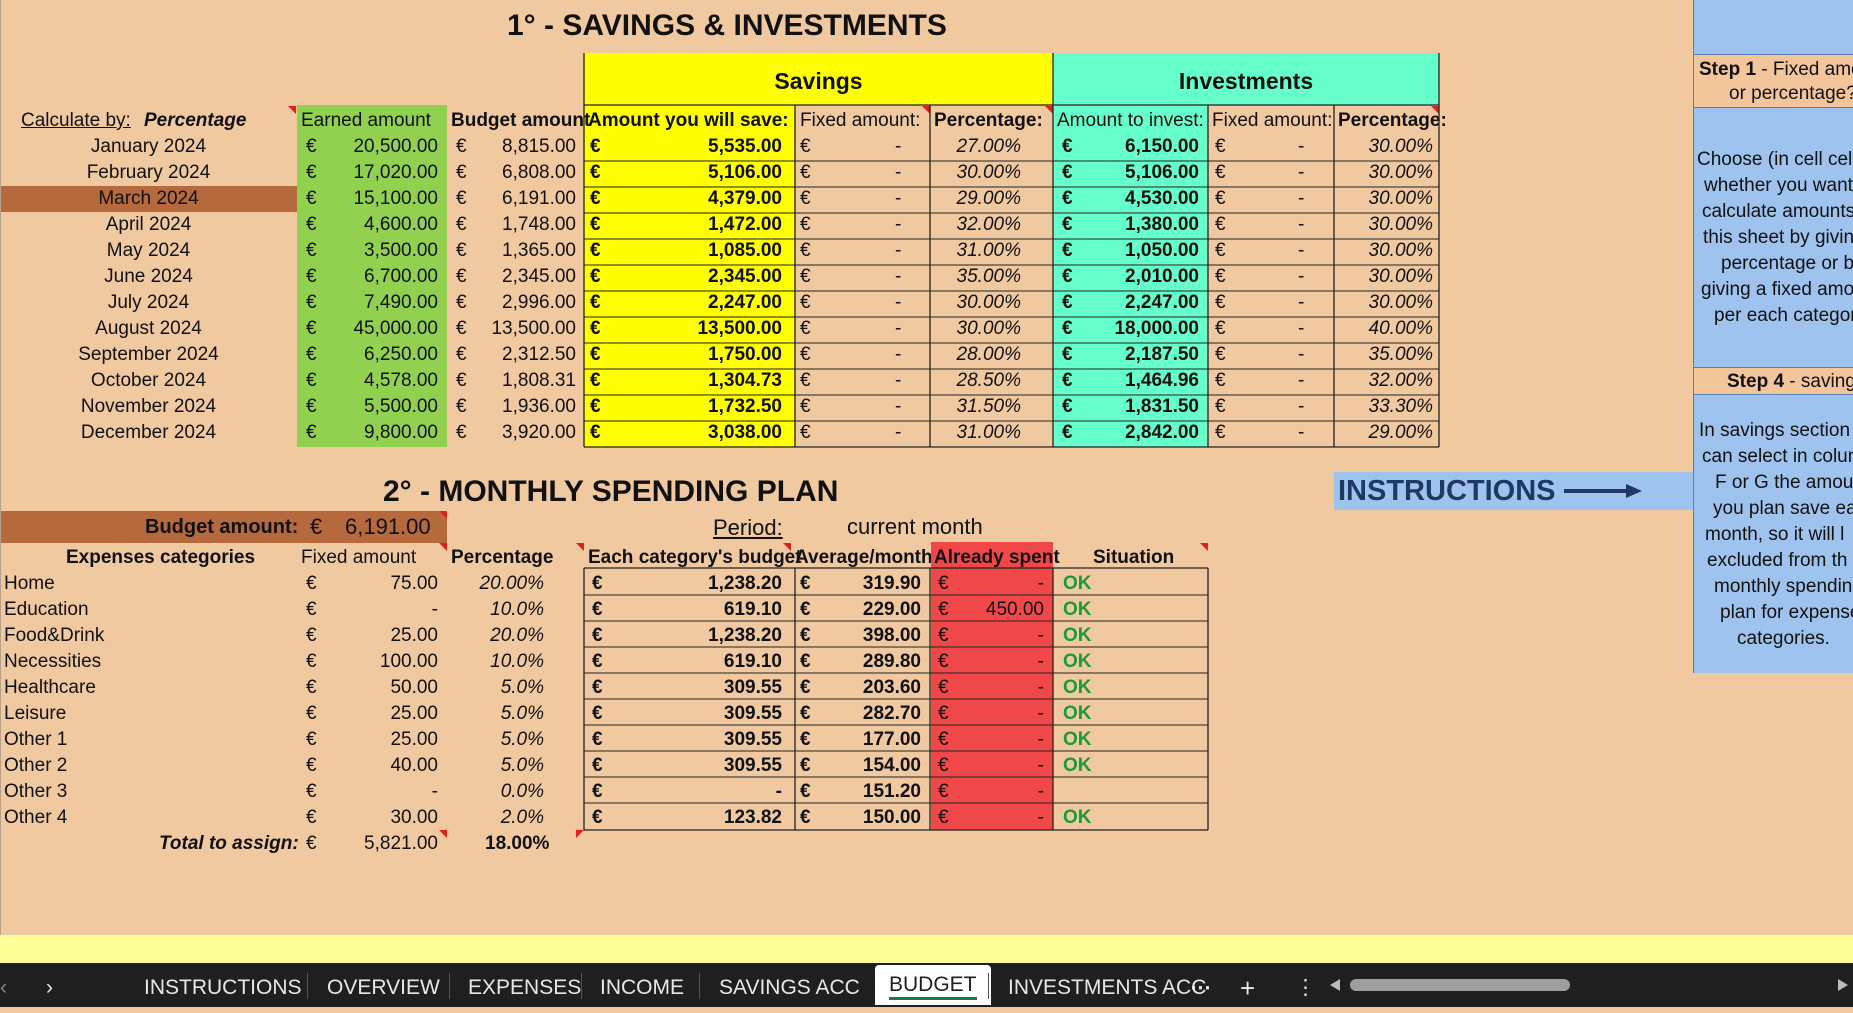  What do you see at coordinates (891, 765) in the screenshot?
I see `average-month-cell: 154.00` at bounding box center [891, 765].